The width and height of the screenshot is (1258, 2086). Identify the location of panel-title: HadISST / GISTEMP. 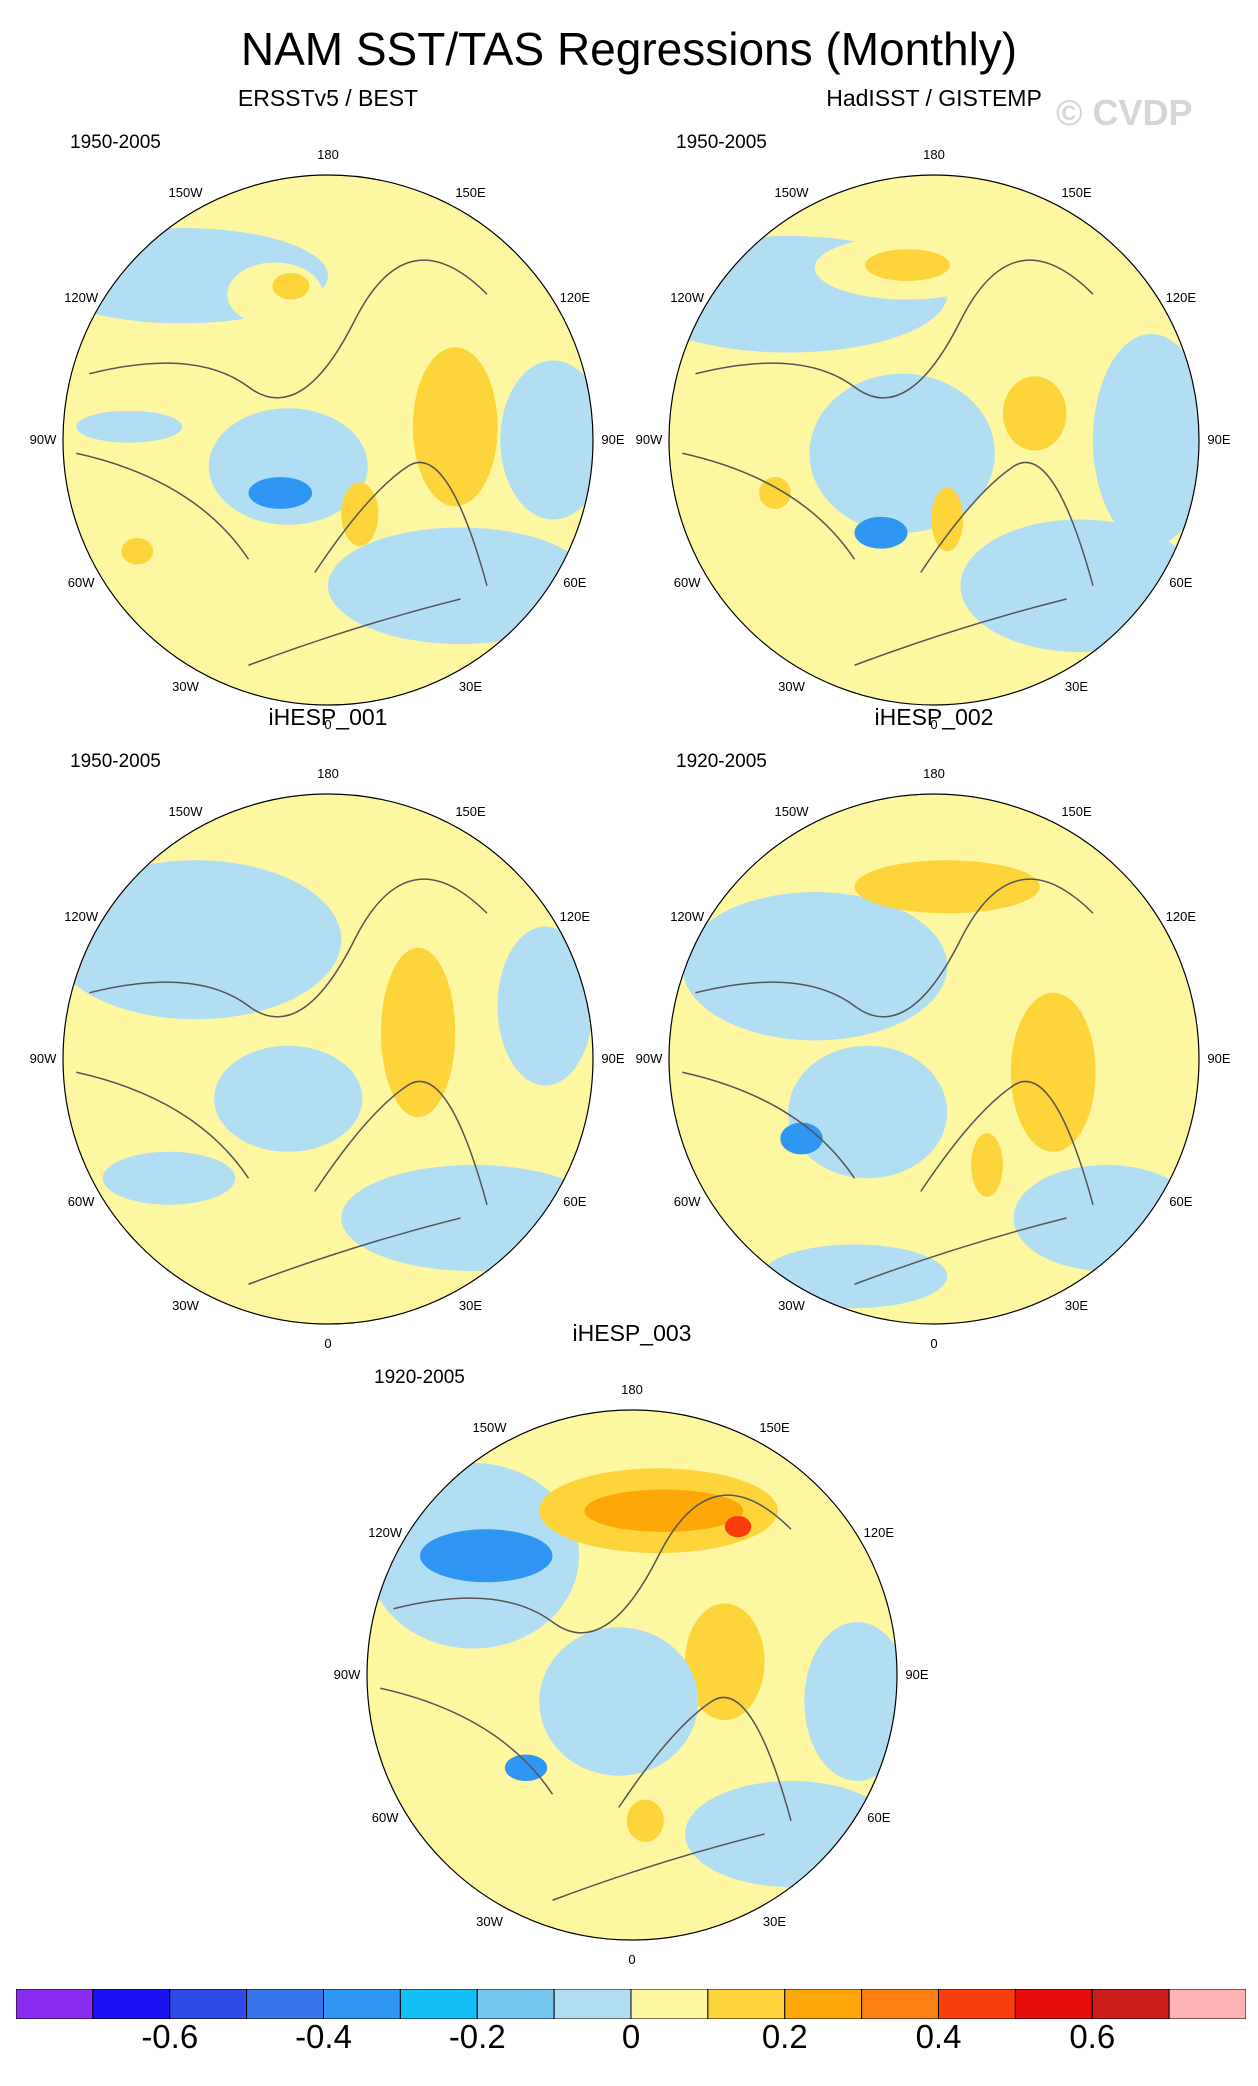
(934, 98).